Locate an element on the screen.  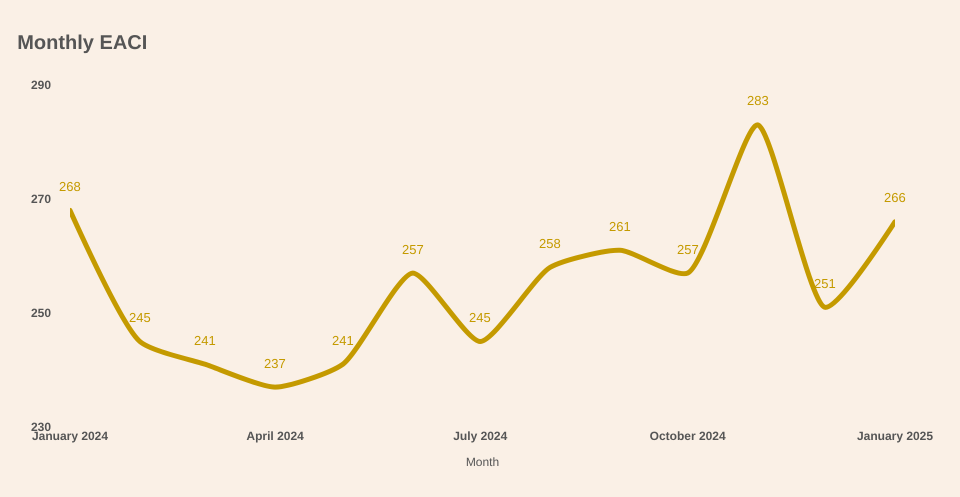
data-label: 258 is located at coordinates (550, 243).